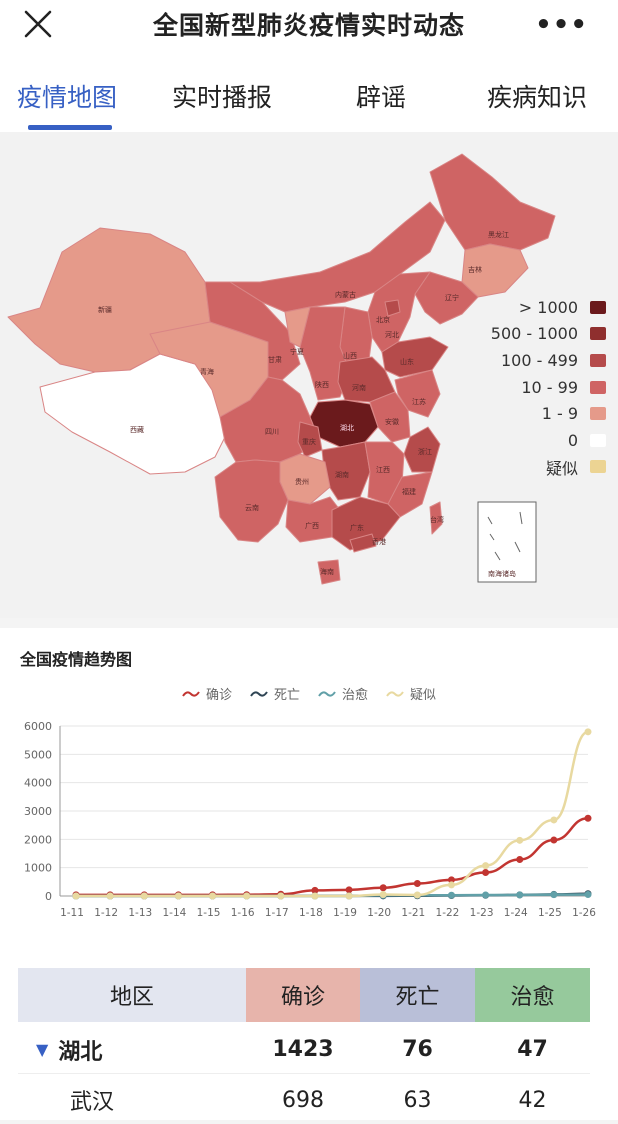 This screenshot has width=618, height=1124. Describe the element at coordinates (42, 1049) in the screenshot. I see `expand-triangle-icon: ▼` at that location.